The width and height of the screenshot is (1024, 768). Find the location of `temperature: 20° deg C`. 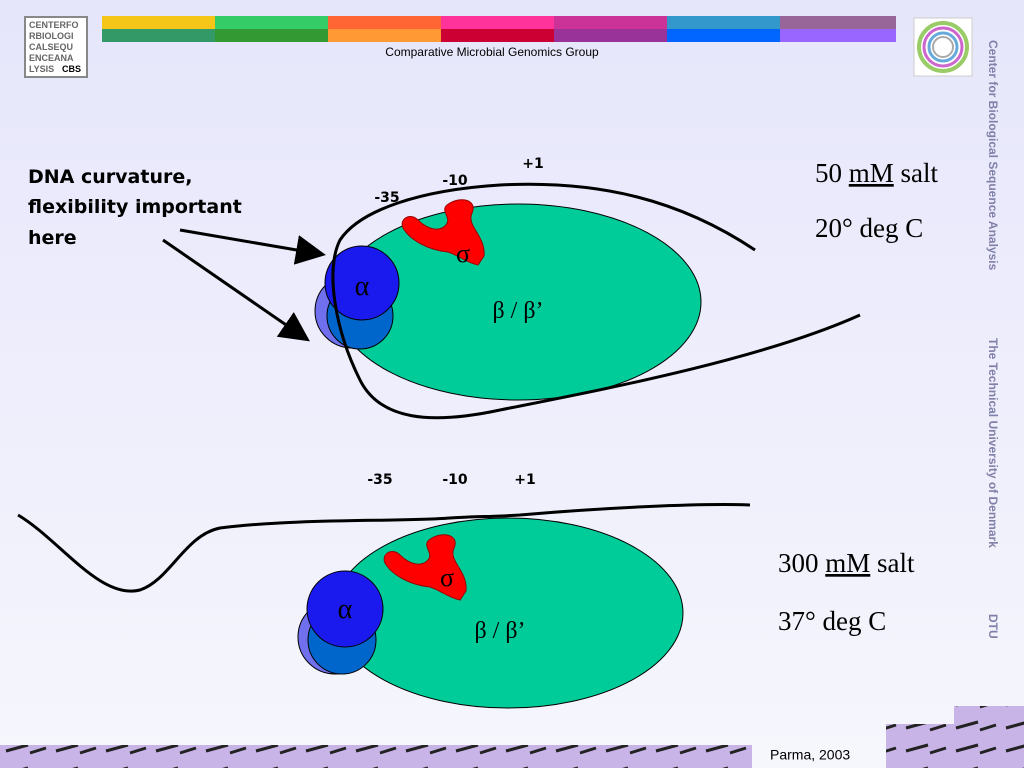

temperature: 20° deg C is located at coordinates (869, 228).